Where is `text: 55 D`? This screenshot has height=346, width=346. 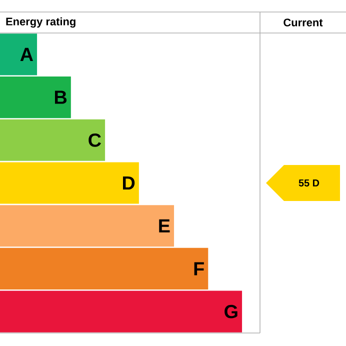 text: 55 D is located at coordinates (309, 183).